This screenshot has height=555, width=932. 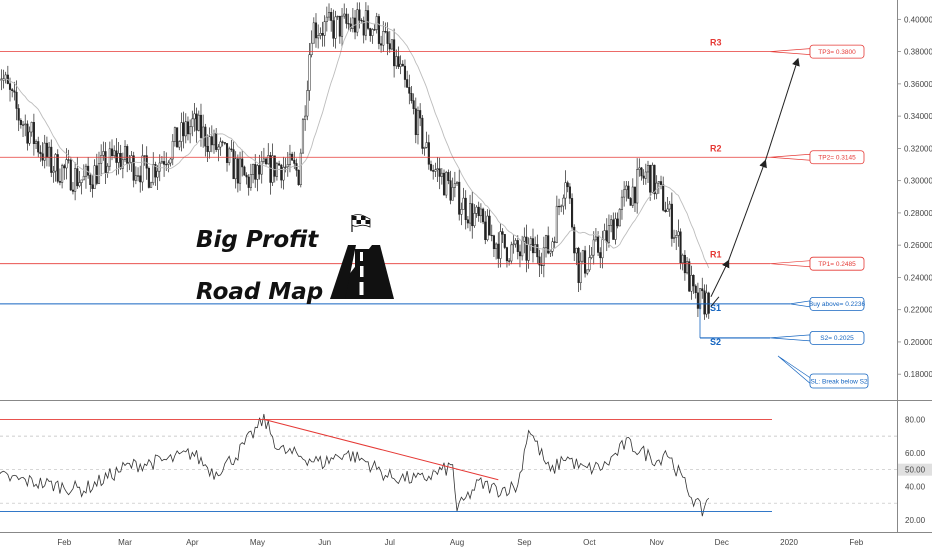 I want to click on price-tick-label: 0.22000, so click(x=918, y=310).